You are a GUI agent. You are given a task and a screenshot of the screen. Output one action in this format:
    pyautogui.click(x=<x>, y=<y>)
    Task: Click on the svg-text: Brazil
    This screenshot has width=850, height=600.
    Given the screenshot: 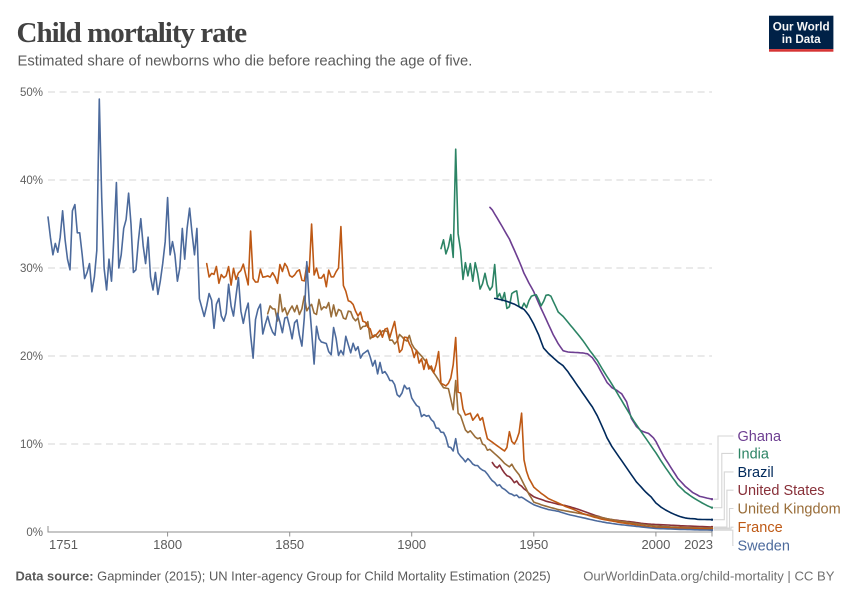 What is the action you would take?
    pyautogui.click(x=756, y=473)
    